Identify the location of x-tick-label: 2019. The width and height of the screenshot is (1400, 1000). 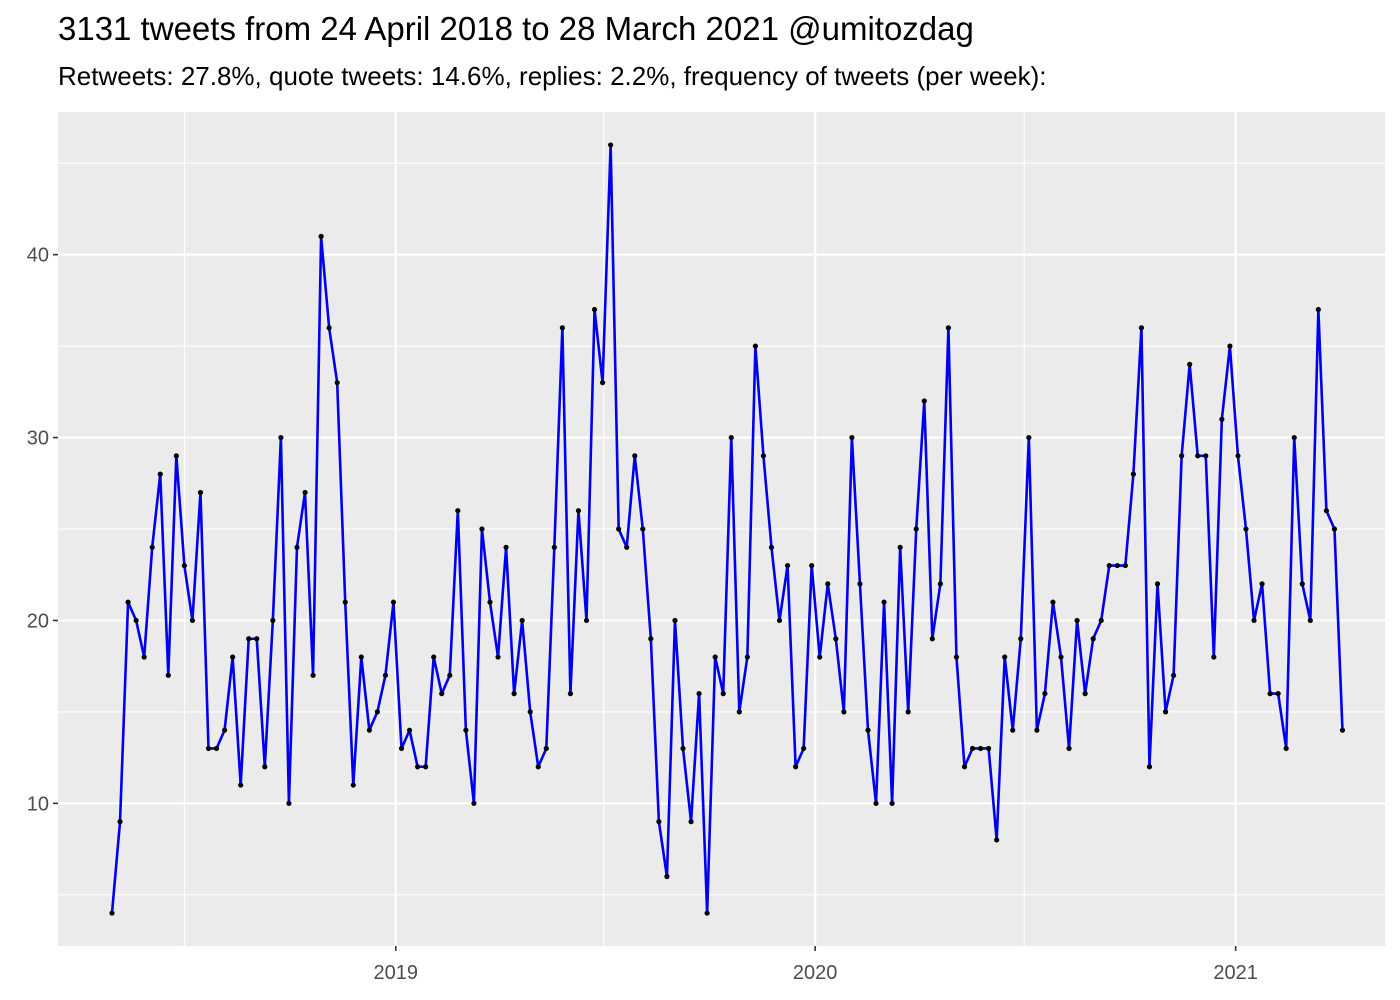
(396, 973).